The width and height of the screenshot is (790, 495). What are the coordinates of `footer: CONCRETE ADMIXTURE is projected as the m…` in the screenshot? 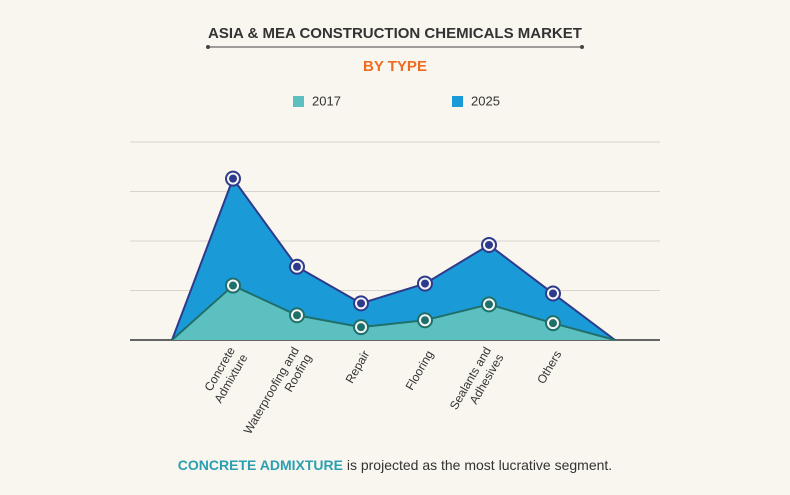 It's located at (395, 465).